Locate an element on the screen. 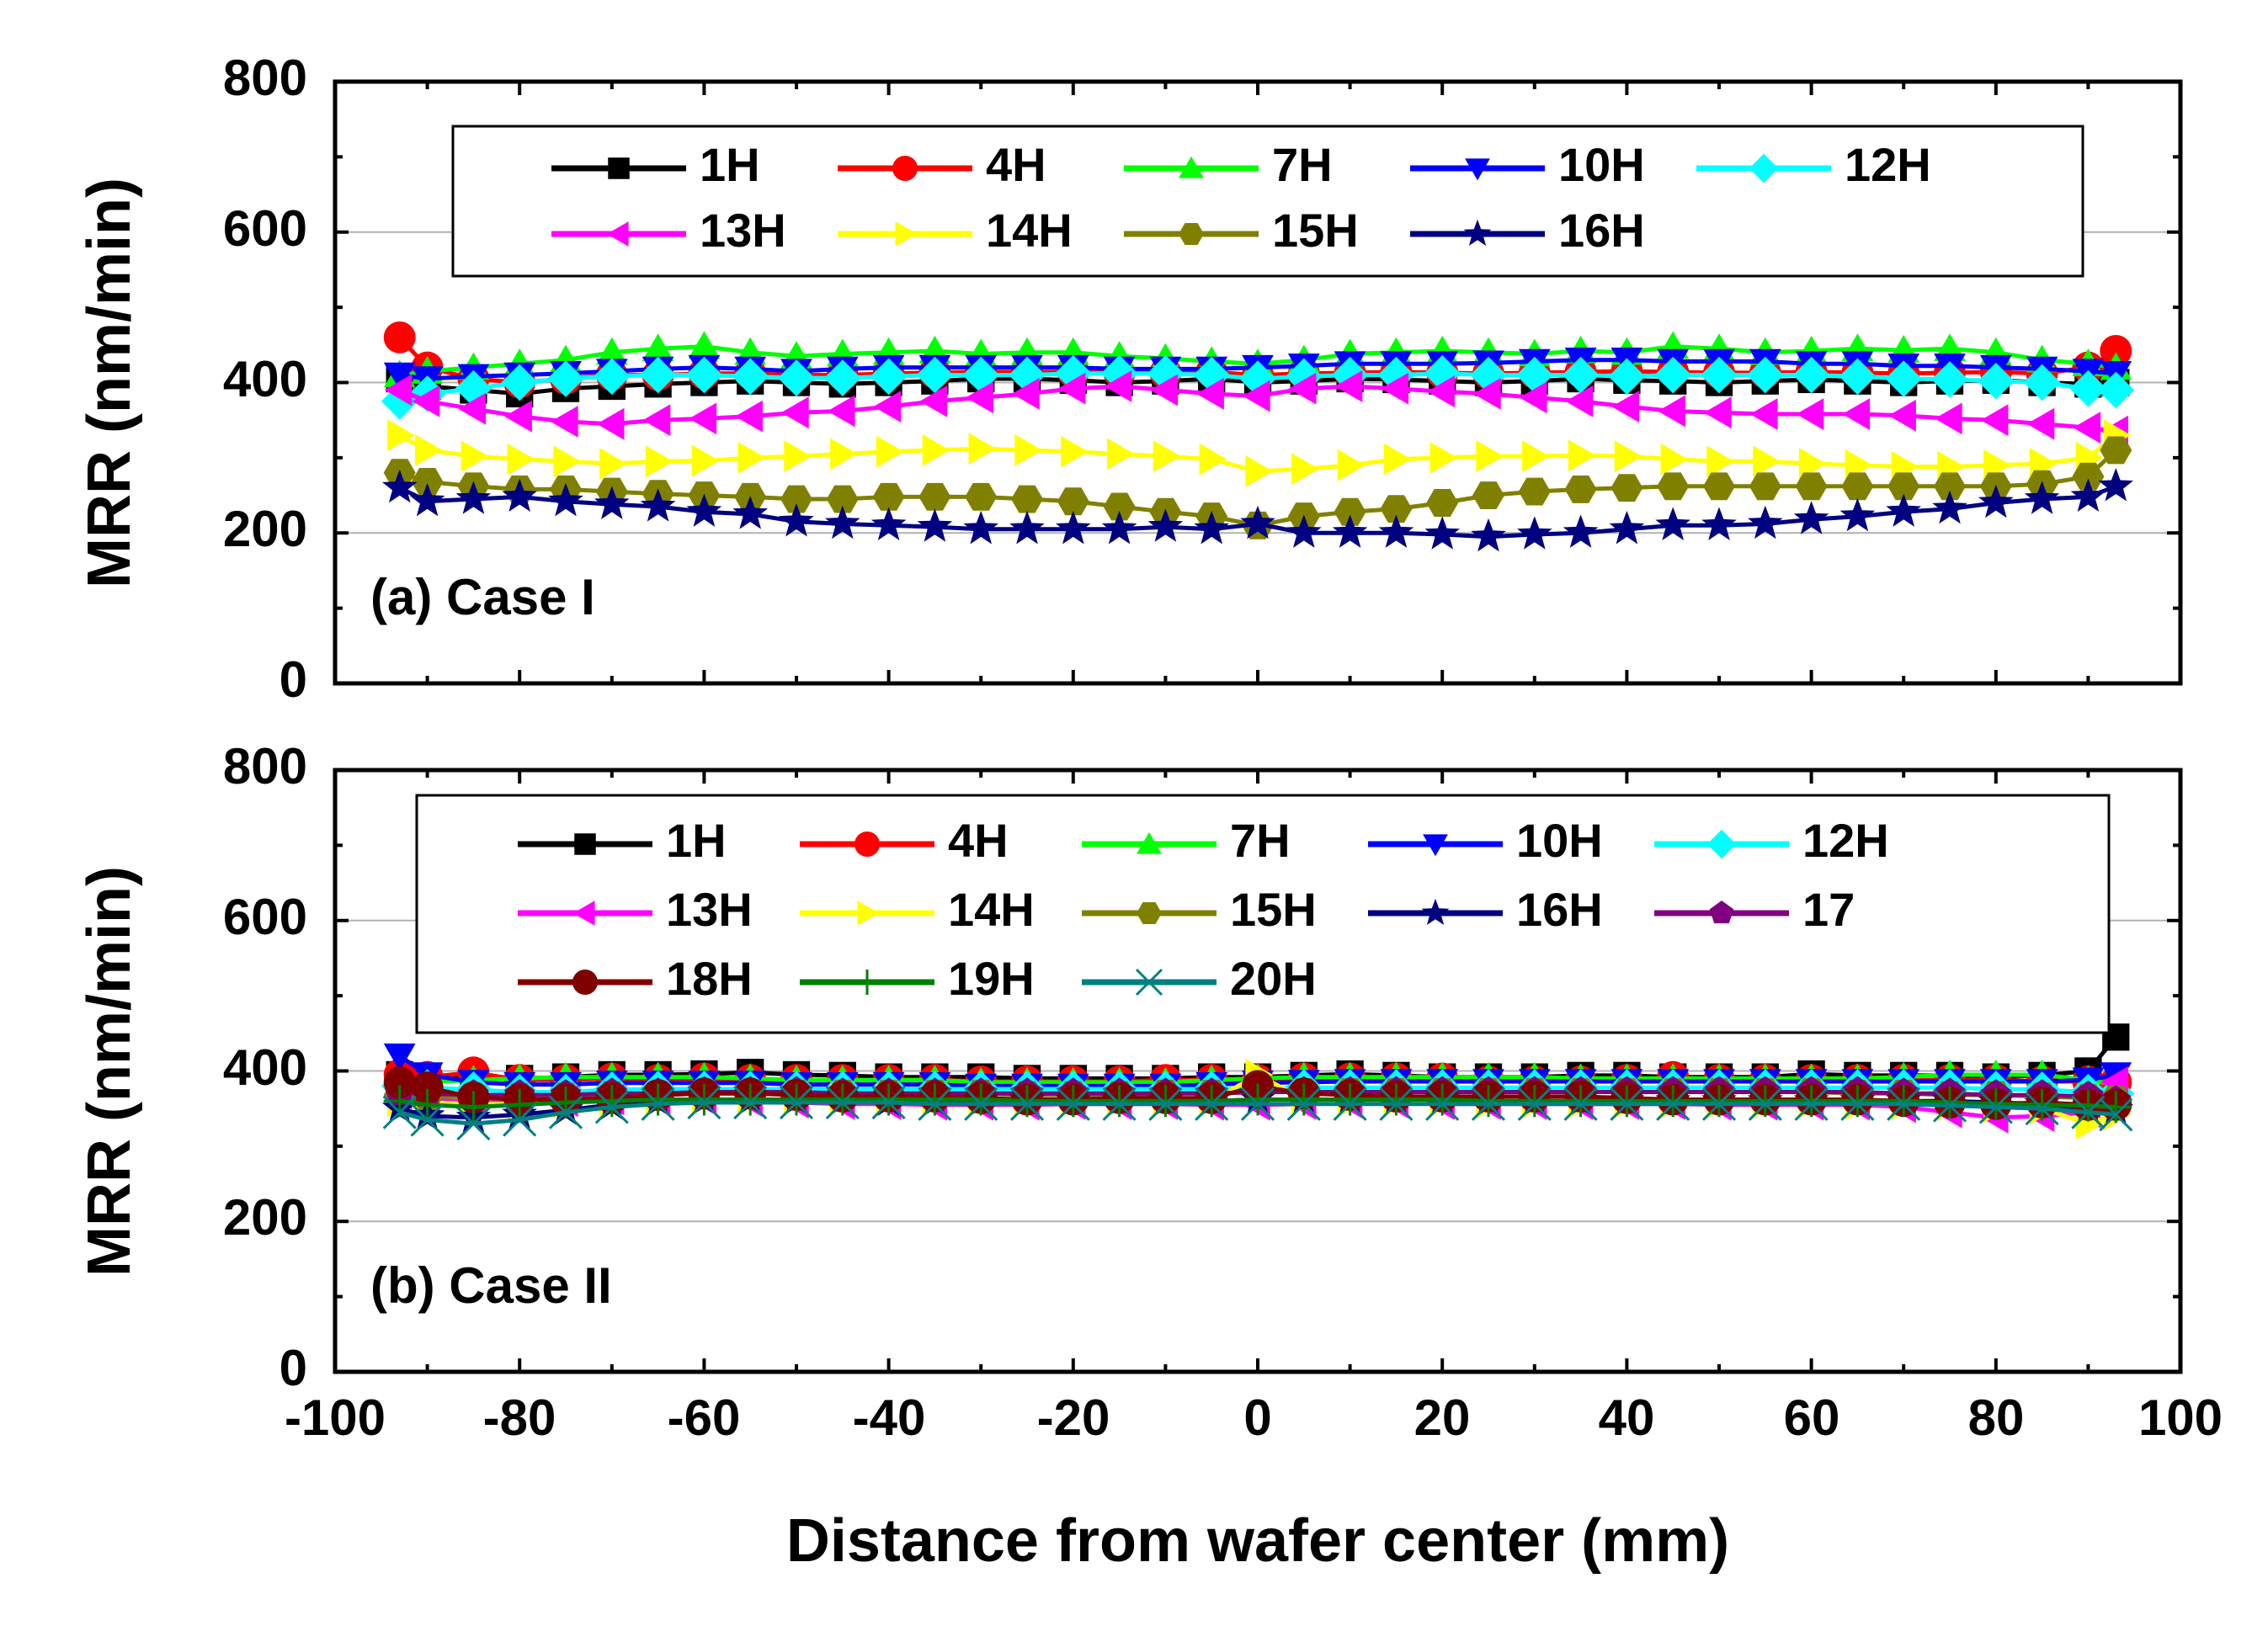 The image size is (2268, 1626). legend-label: 18H is located at coordinates (709, 978).